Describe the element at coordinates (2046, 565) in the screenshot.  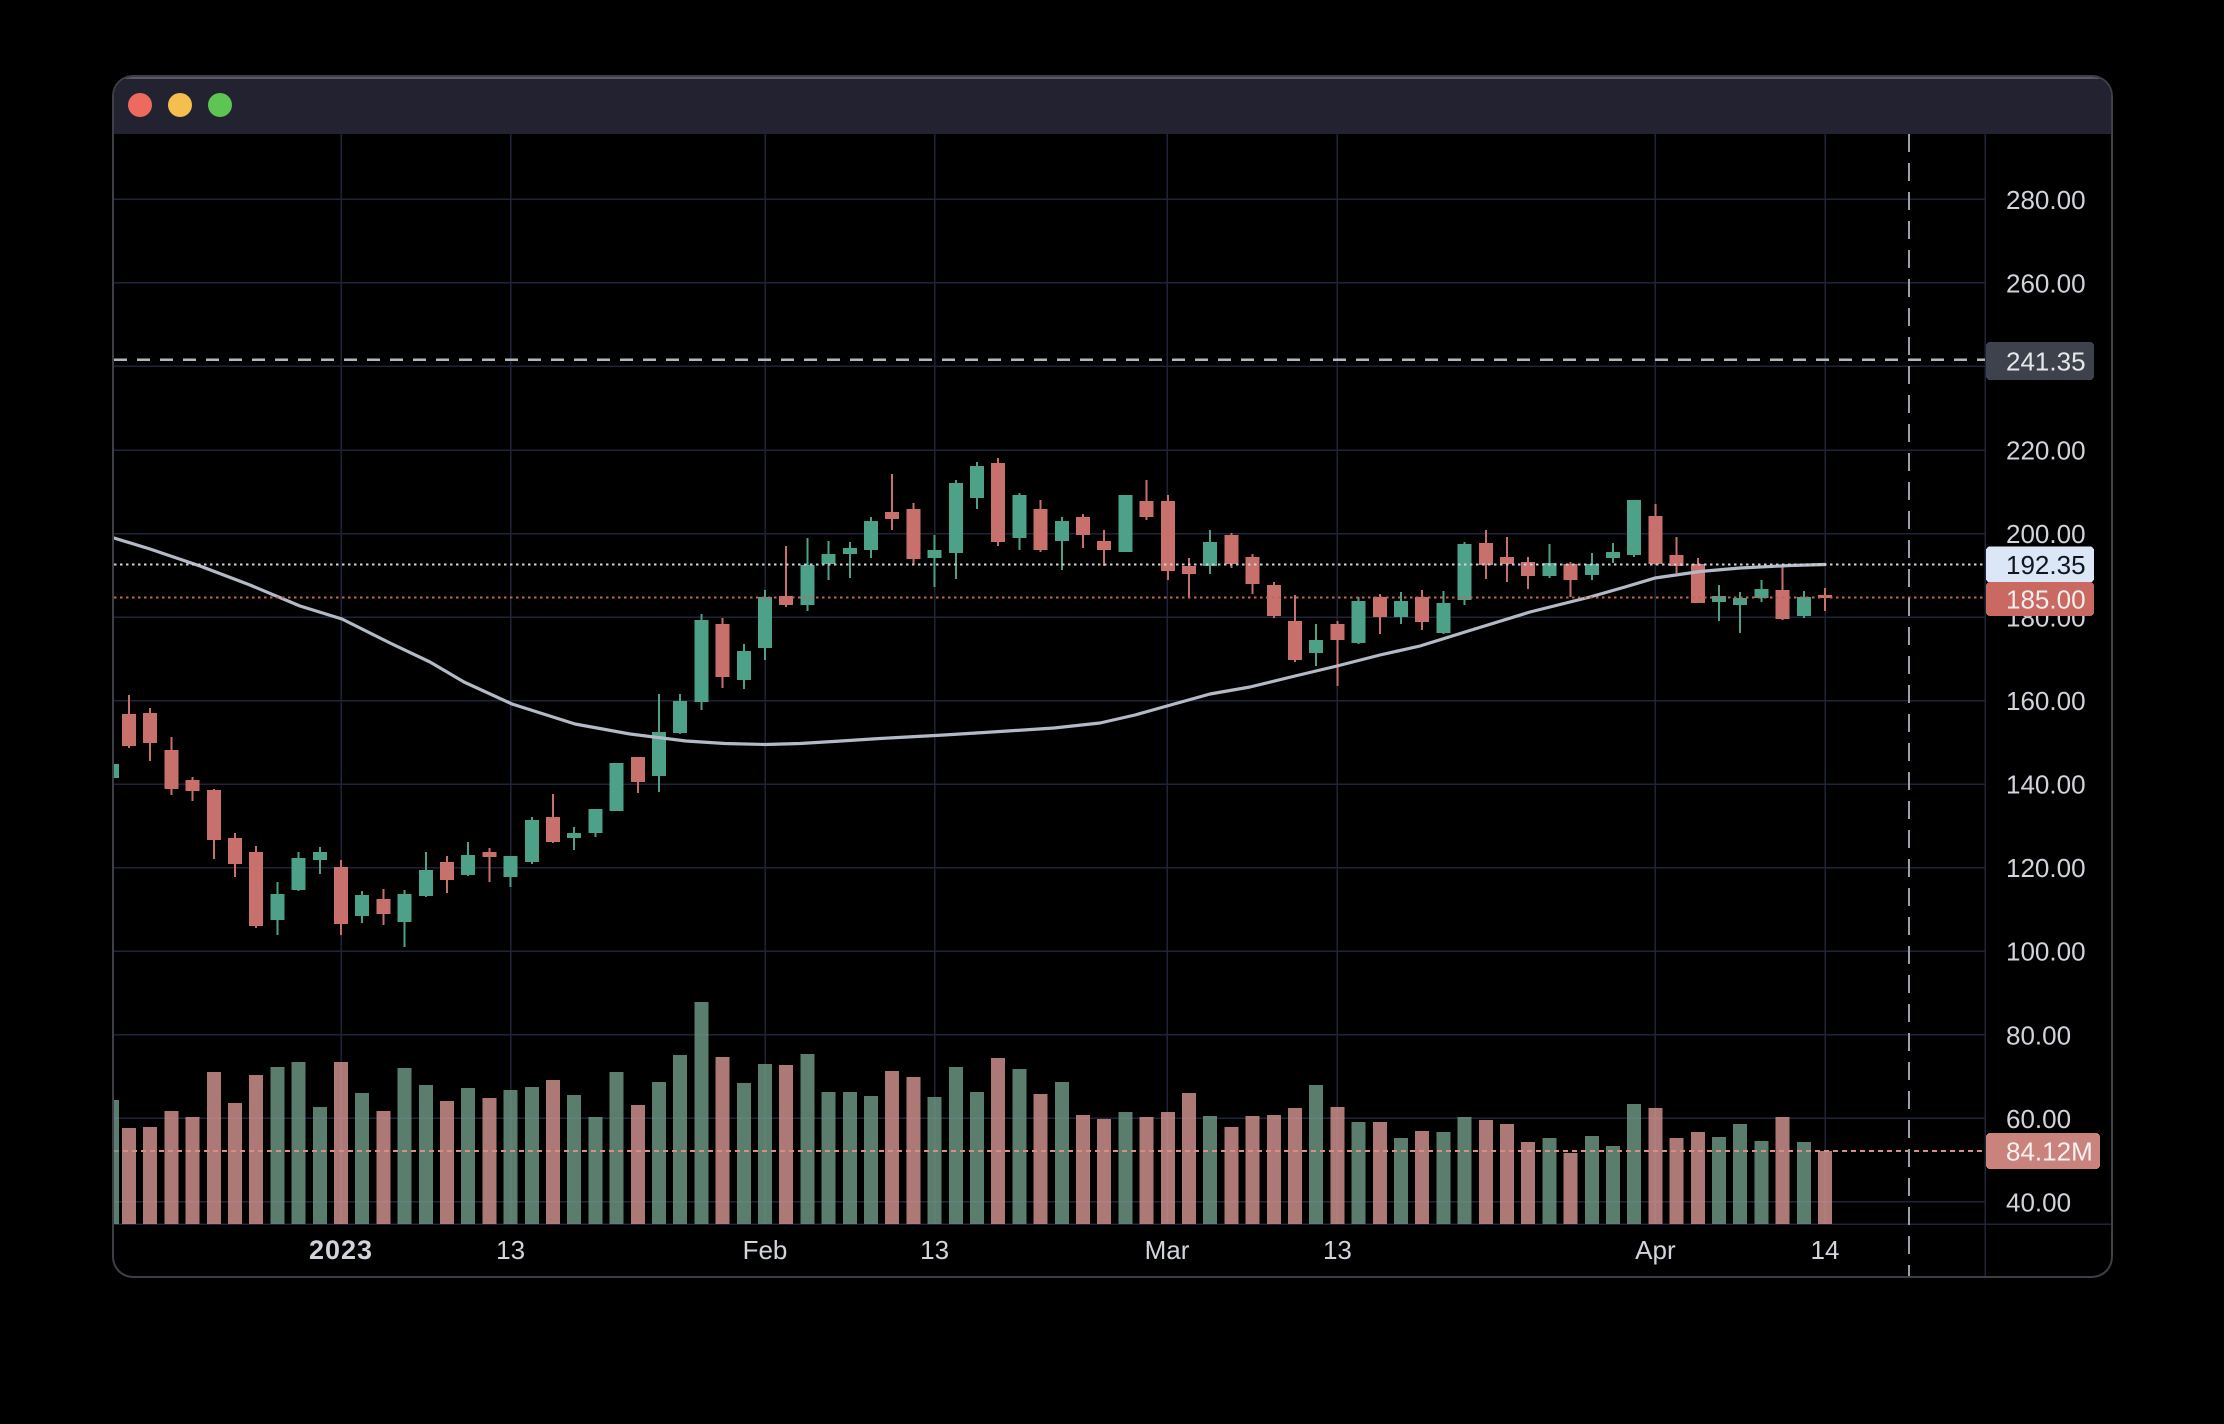
I see `svg-text: 192.35` at that location.